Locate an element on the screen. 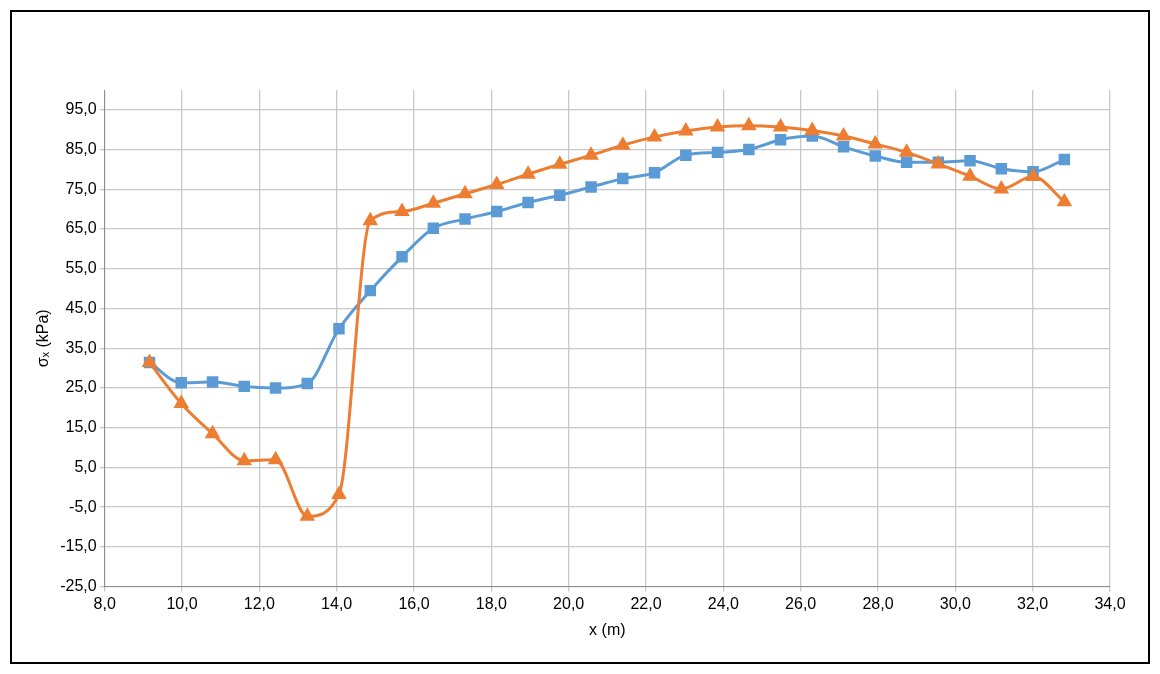 The image size is (1160, 674). y-tick-label: -25,0 is located at coordinates (78, 586).